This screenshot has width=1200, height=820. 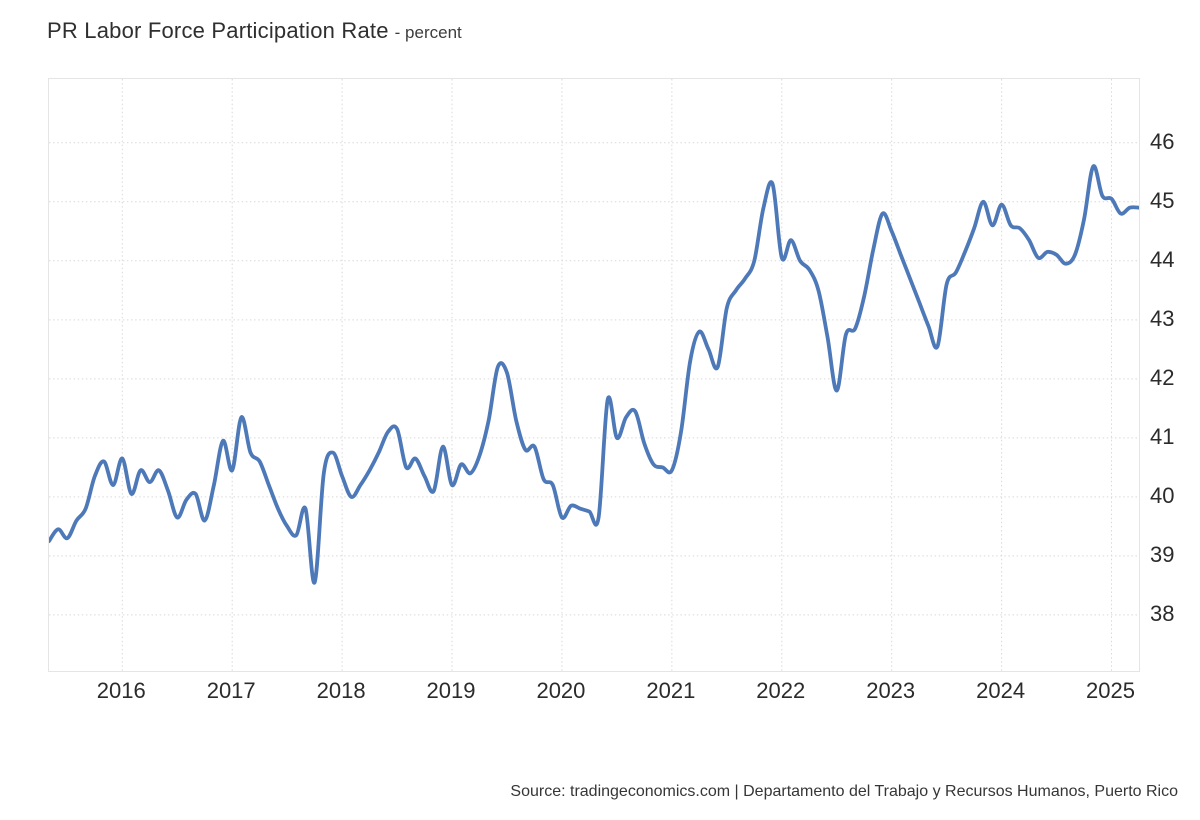 I want to click on y-axis-label: 39, so click(x=1162, y=554).